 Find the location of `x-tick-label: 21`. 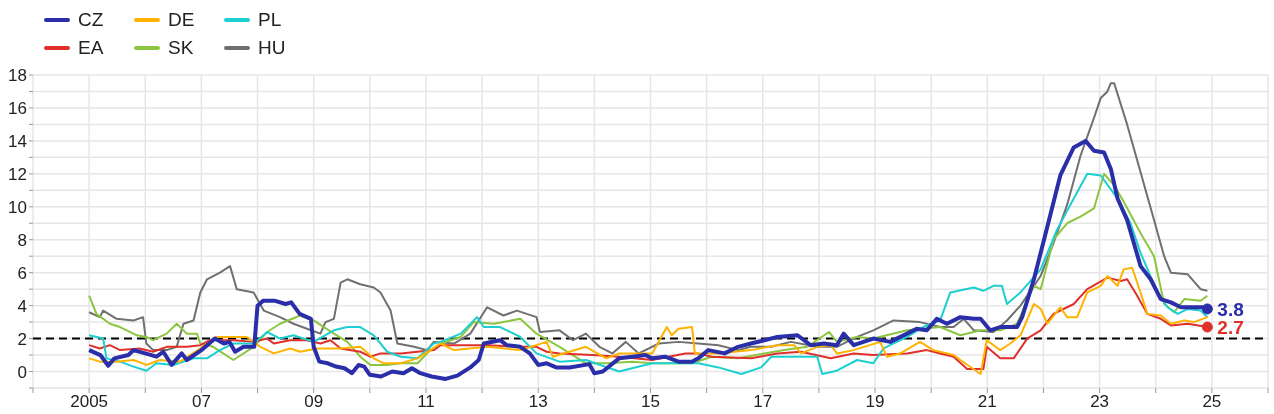

x-tick-label: 21 is located at coordinates (987, 402).